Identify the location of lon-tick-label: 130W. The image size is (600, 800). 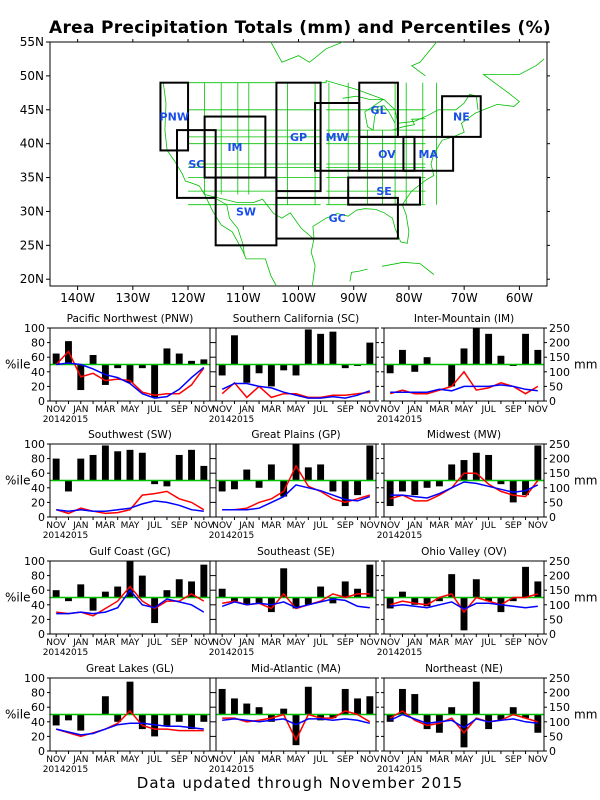
(132, 298).